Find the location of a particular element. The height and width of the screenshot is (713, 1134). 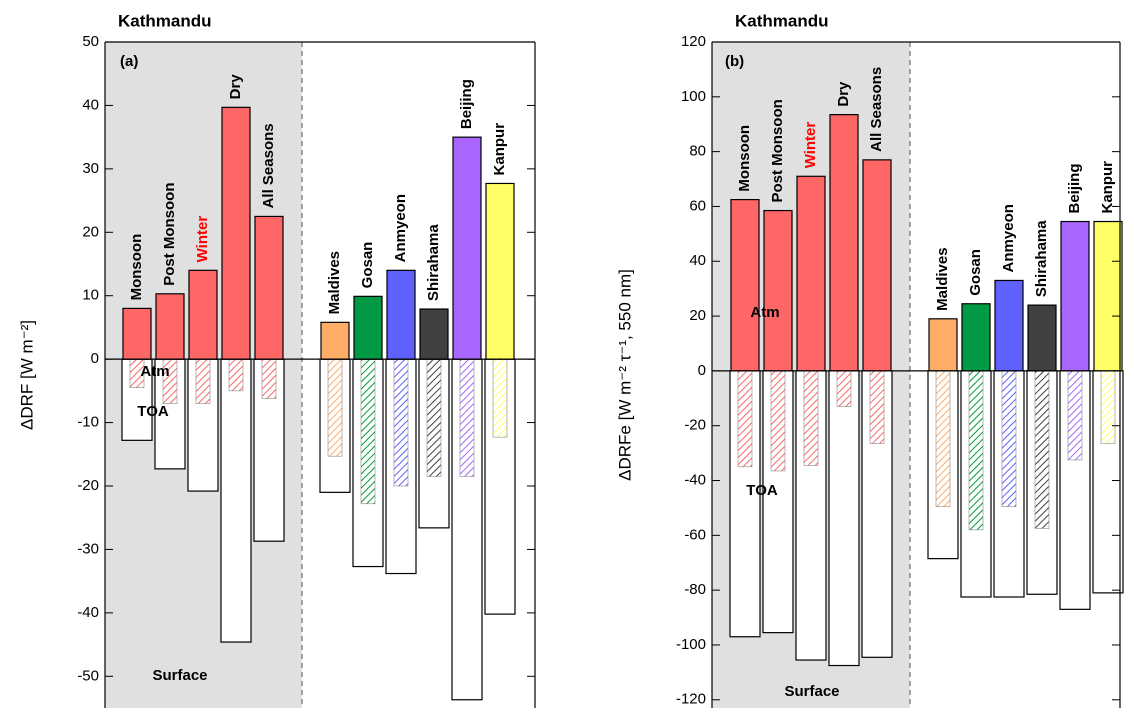

y-axis-label: ΔDRFe [W m⁻² τ⁻¹, 550 nm] is located at coordinates (624, 375).